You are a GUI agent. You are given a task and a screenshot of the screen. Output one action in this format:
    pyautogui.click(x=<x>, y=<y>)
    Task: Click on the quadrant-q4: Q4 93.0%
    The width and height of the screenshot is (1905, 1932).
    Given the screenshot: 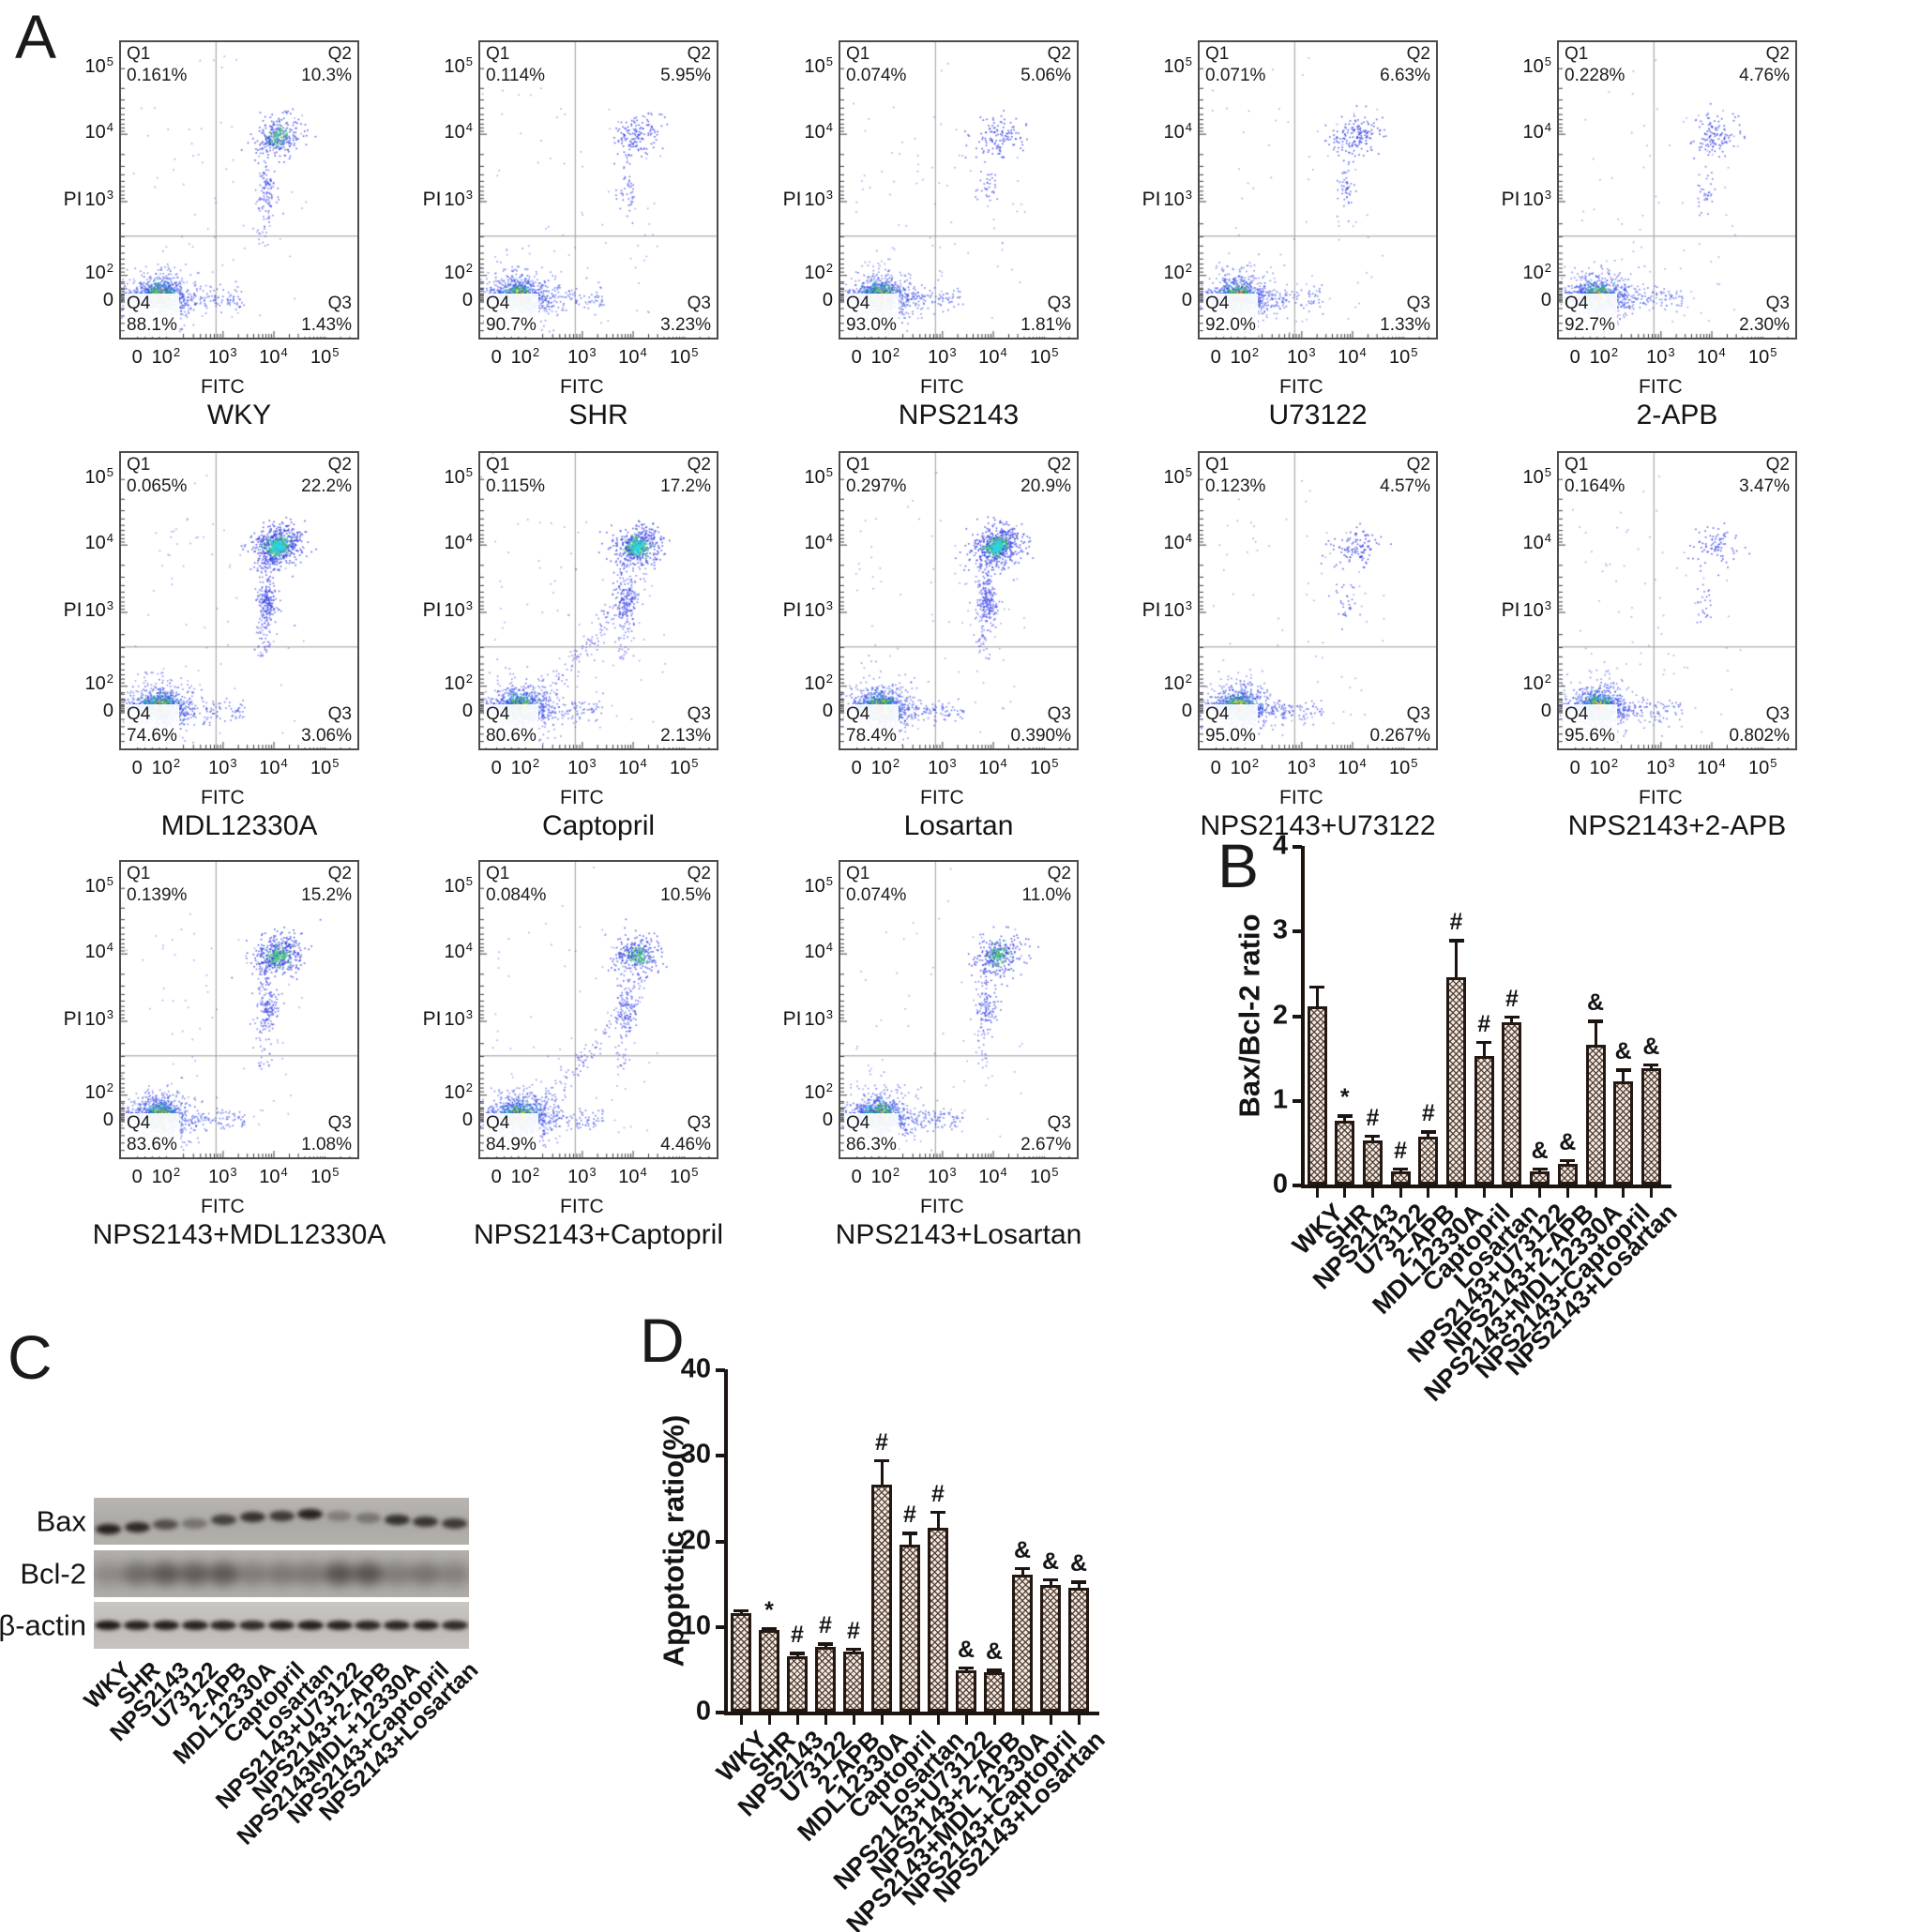 What is the action you would take?
    pyautogui.click(x=871, y=315)
    